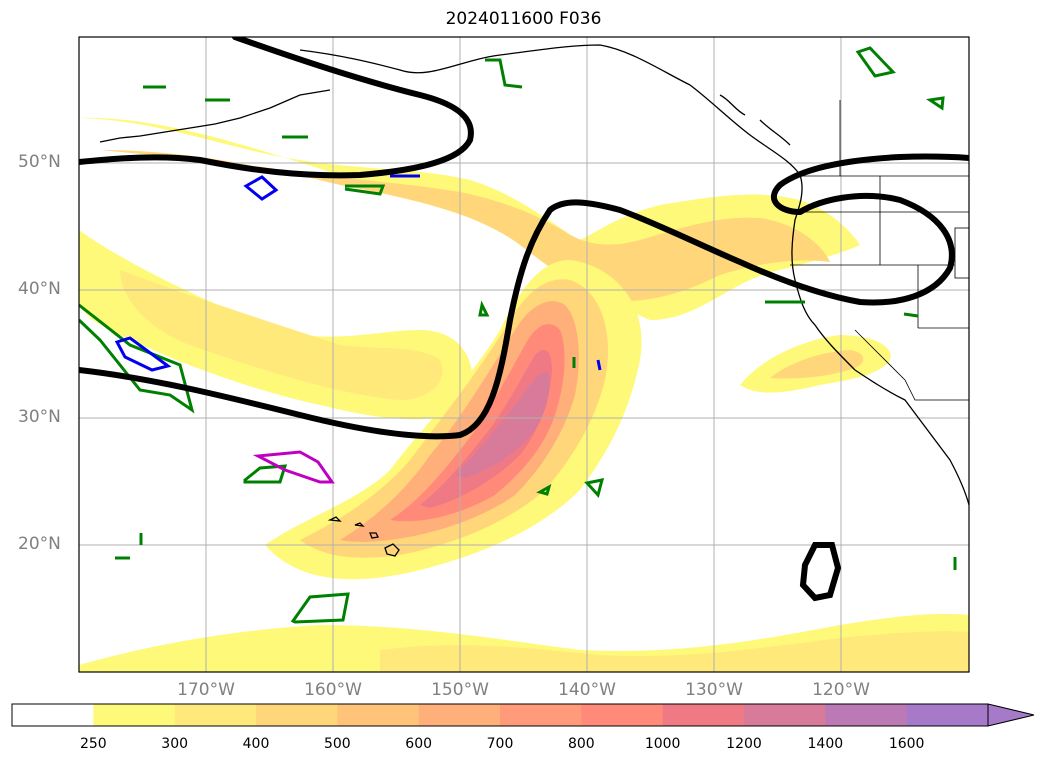 This screenshot has height=765, width=1047. Describe the element at coordinates (215, 116) in the screenshot. I see `aleutians` at that location.